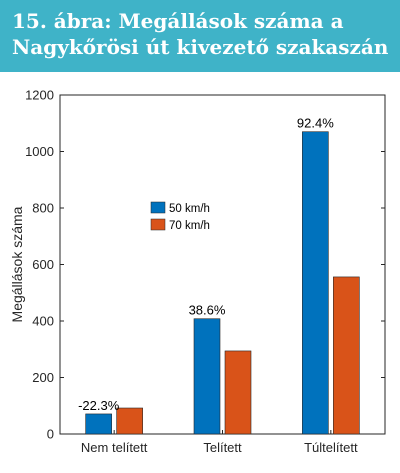 The width and height of the screenshot is (400, 473). I want to click on bar-annotation: -22.3%, so click(99, 405).